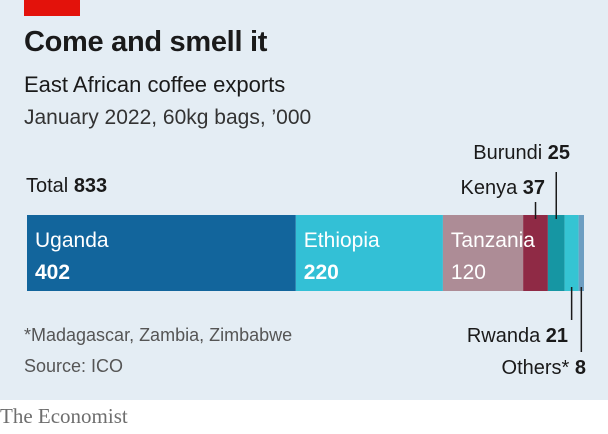 This screenshot has width=608, height=434. What do you see at coordinates (556, 253) in the screenshot?
I see `bar-burundi` at bounding box center [556, 253].